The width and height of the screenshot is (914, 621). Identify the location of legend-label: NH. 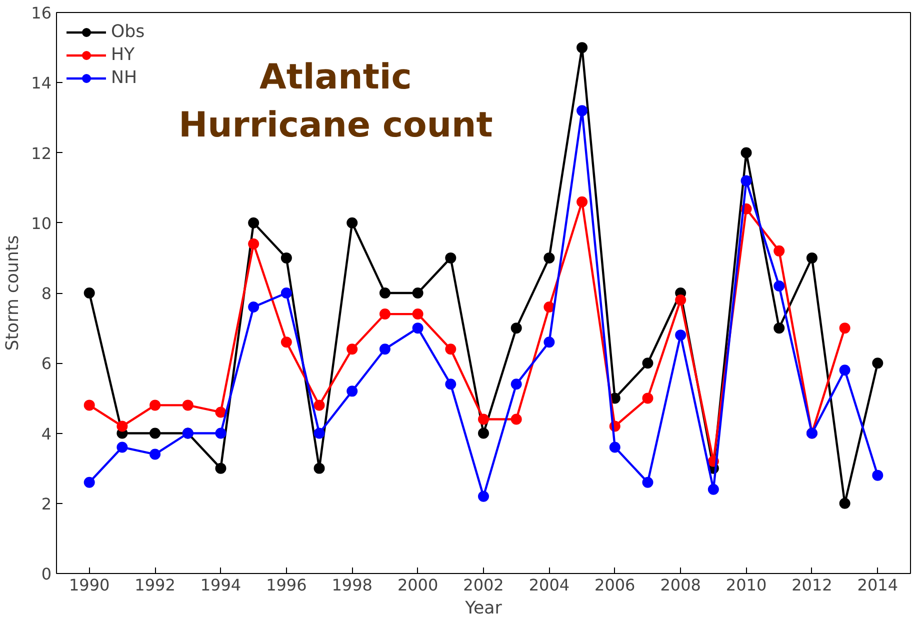
(124, 78).